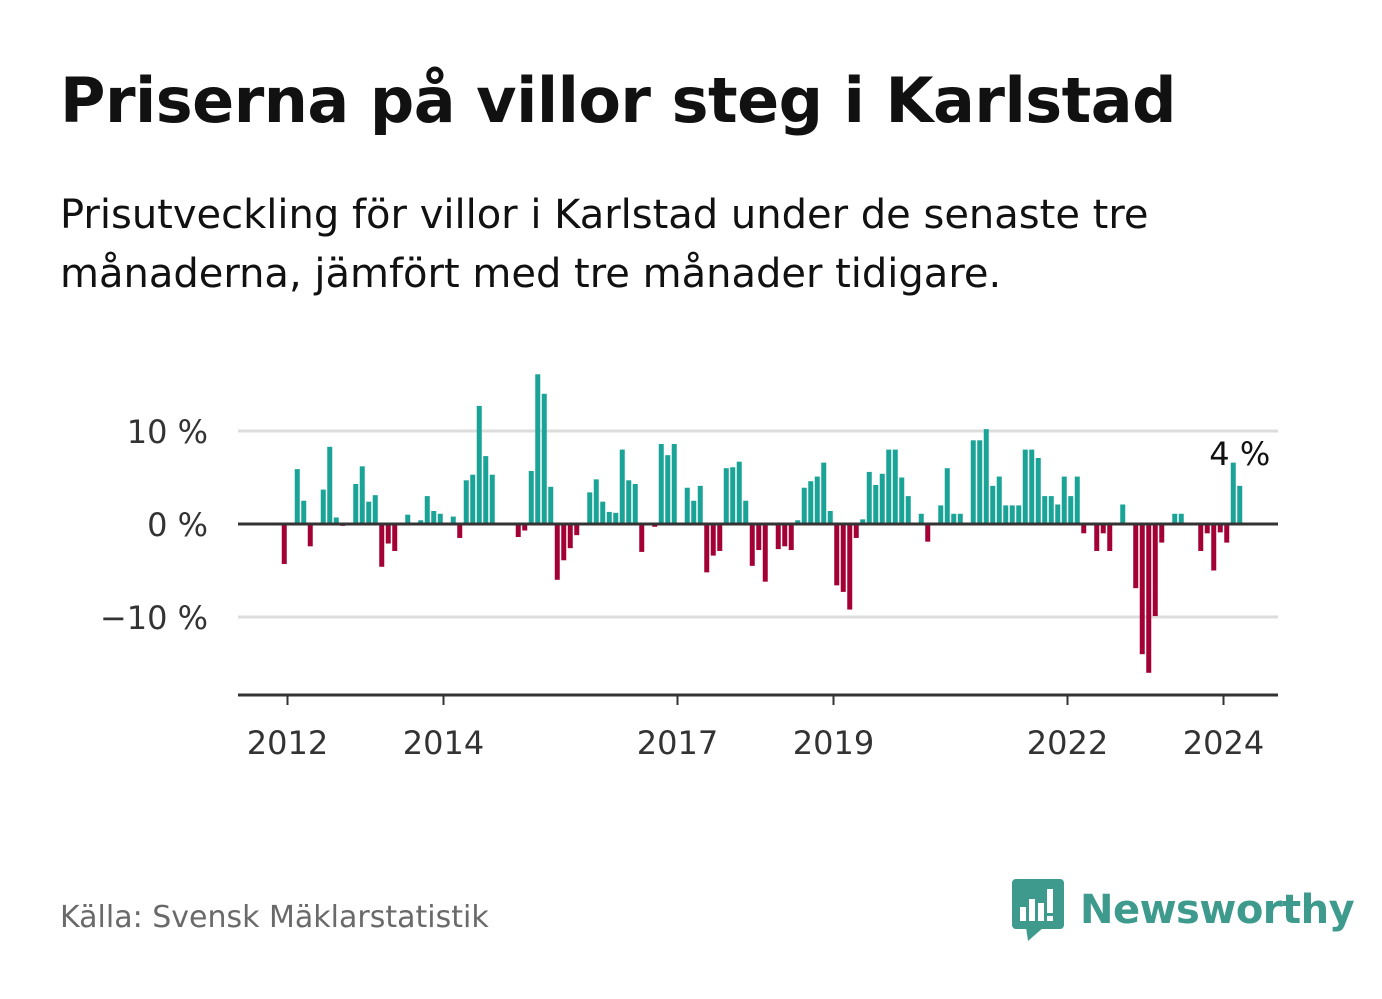 This screenshot has width=1382, height=999. What do you see at coordinates (755, 728) in the screenshot?
I see `x-axis-ticks: 2012 2014 2017 2019 2022 2024` at bounding box center [755, 728].